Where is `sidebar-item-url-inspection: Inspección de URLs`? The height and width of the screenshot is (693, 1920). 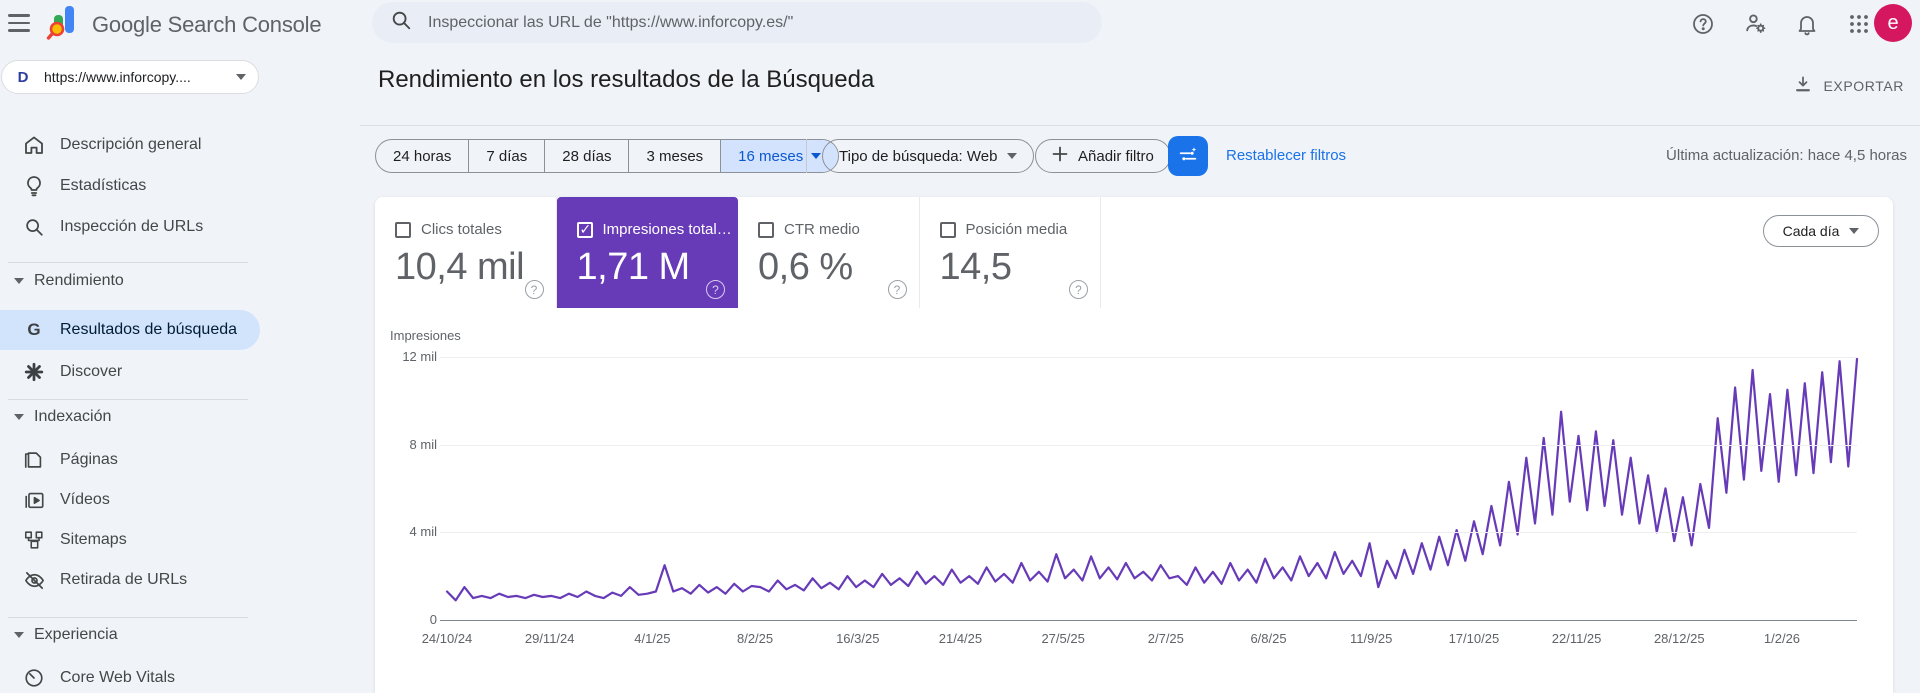
sidebar-item-url-inspection: Inspección de URLs is located at coordinates (130, 227).